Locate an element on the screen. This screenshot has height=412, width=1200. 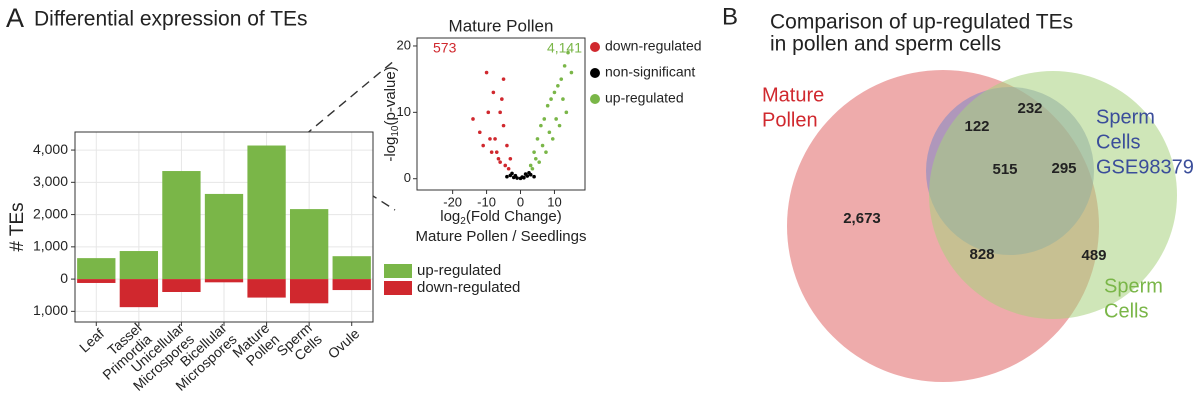
annotation: 4,141 is located at coordinates (564, 48).